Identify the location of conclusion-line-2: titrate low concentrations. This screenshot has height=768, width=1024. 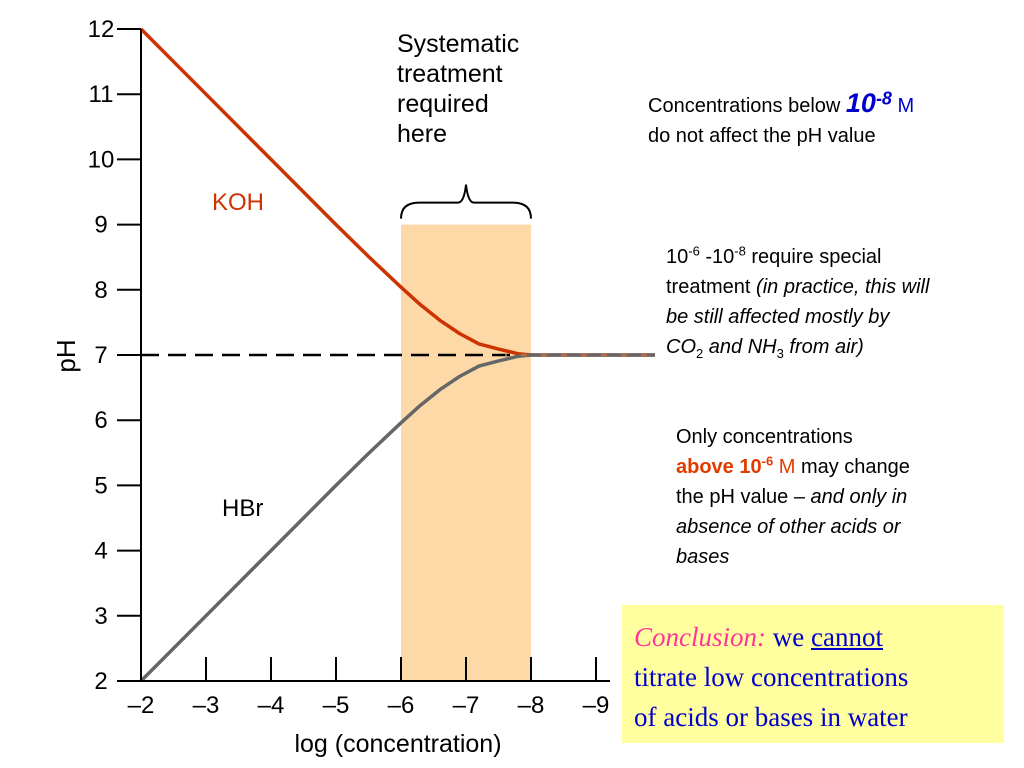
(771, 677).